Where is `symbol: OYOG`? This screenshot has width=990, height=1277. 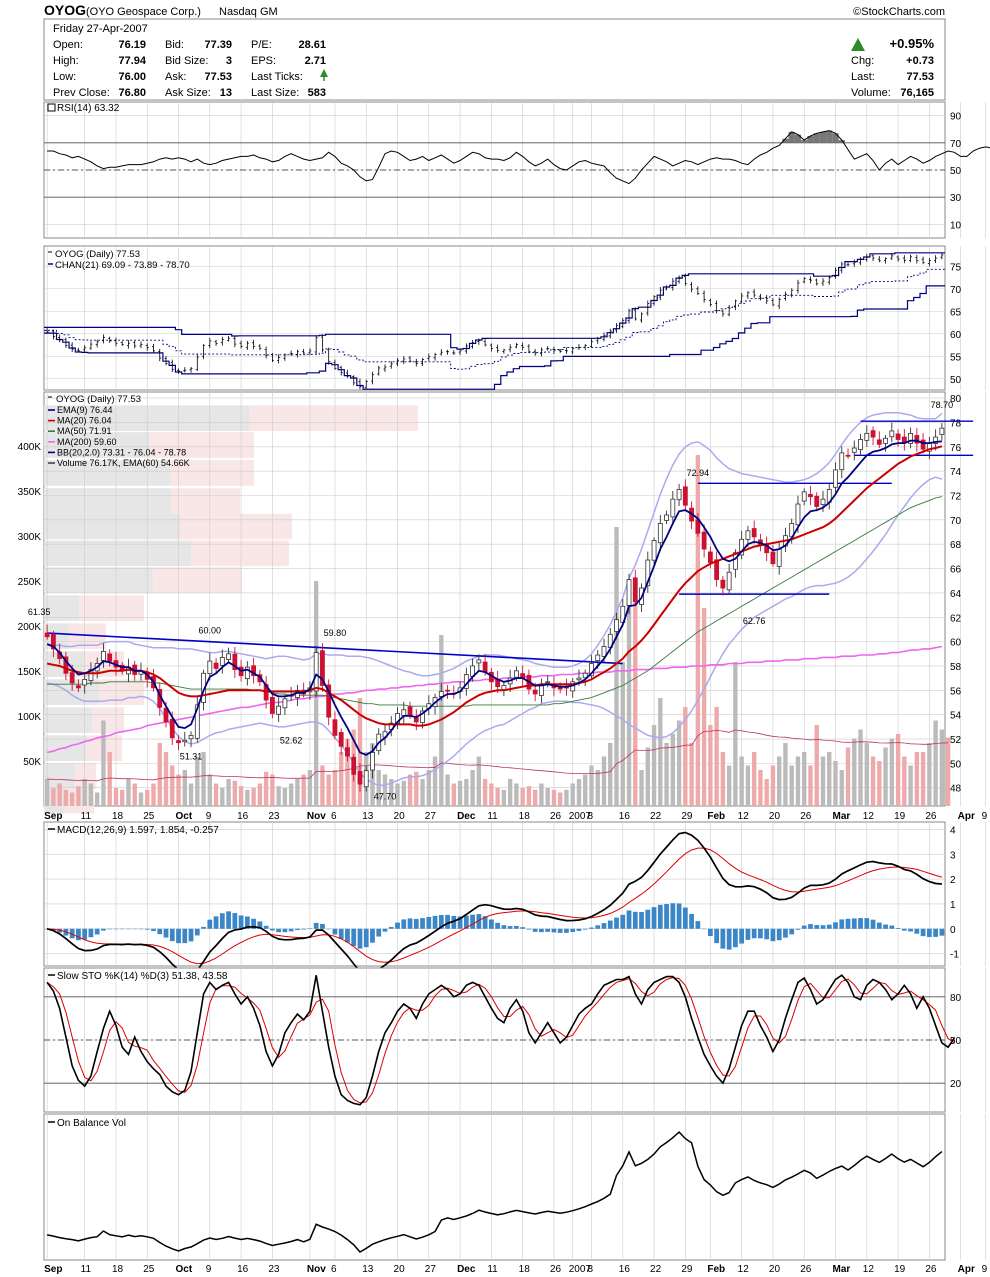 symbol: OYOG is located at coordinates (65, 10).